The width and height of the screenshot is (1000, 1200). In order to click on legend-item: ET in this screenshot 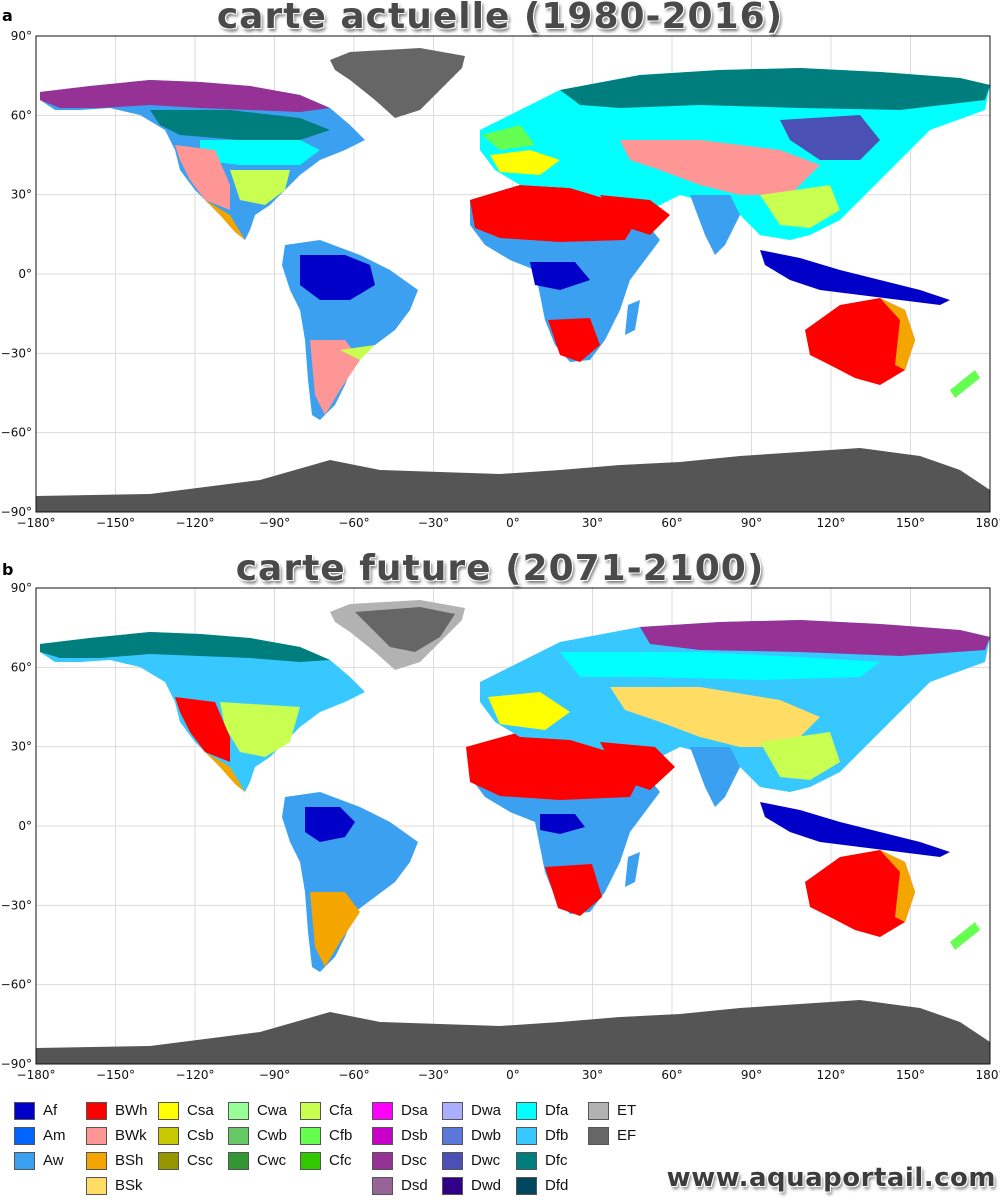, I will do `click(612, 1110)`.